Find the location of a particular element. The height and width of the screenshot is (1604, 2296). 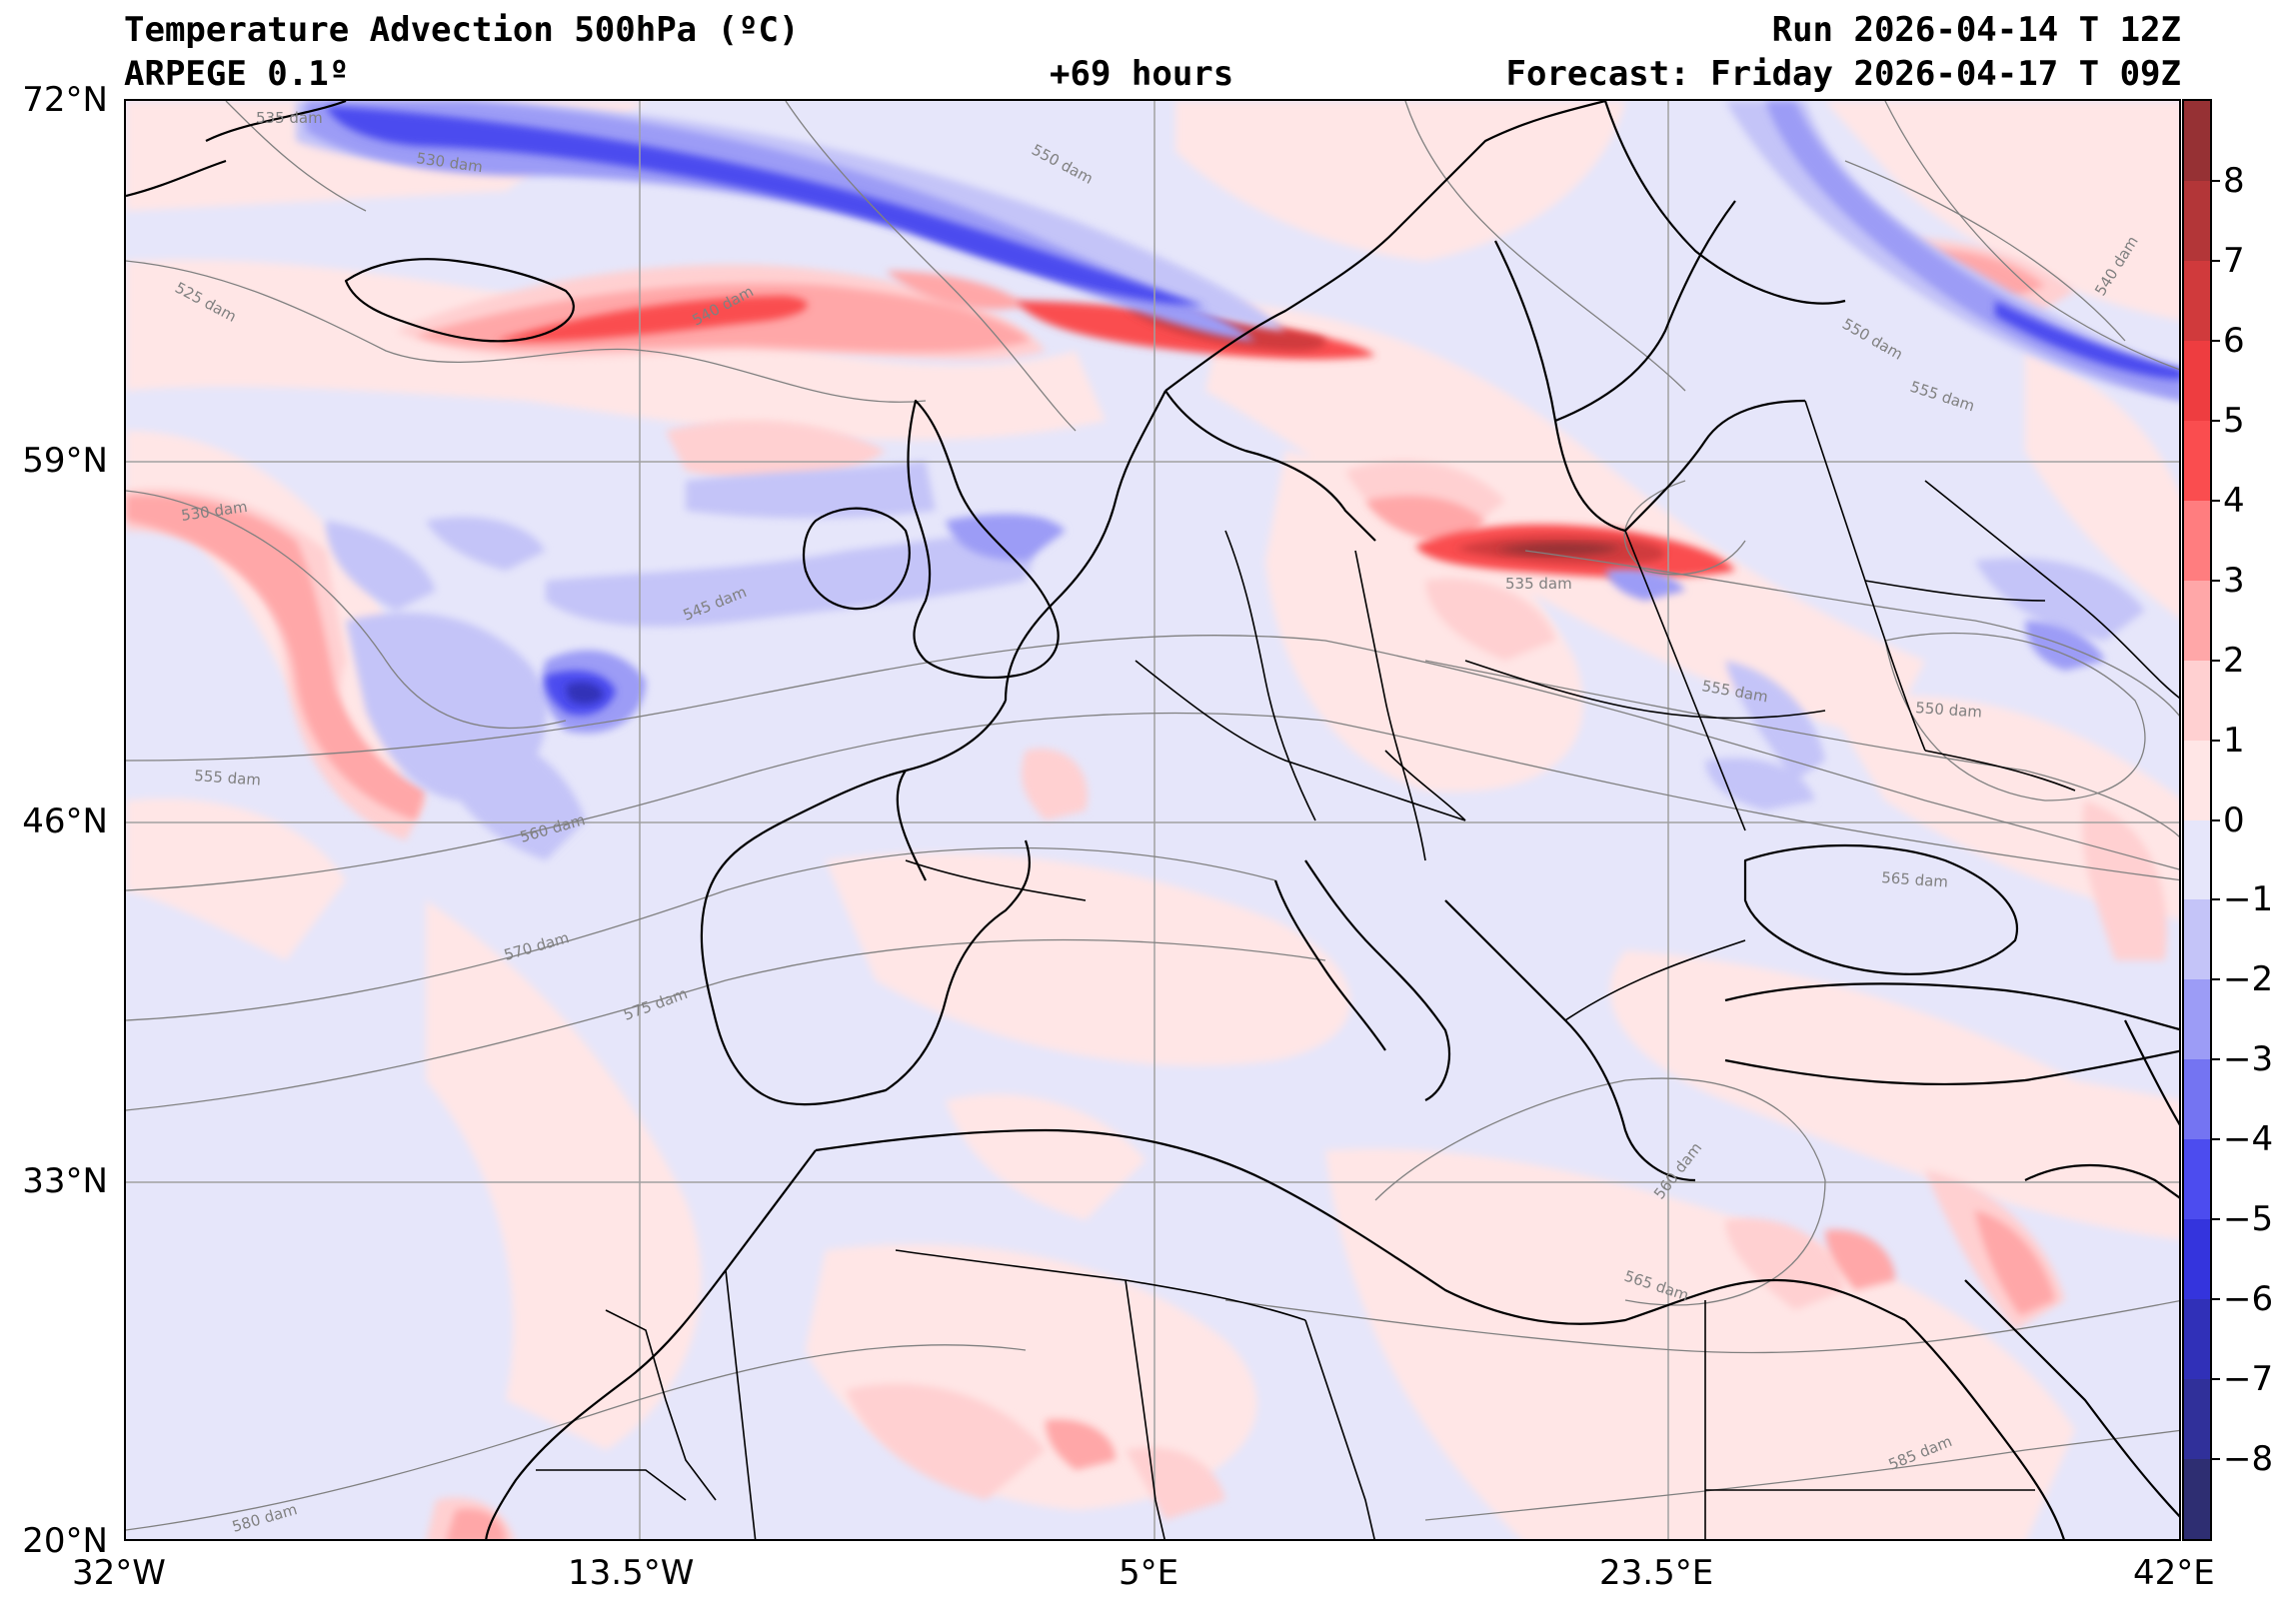

colorbar-label: 0 is located at coordinates (2234, 820).